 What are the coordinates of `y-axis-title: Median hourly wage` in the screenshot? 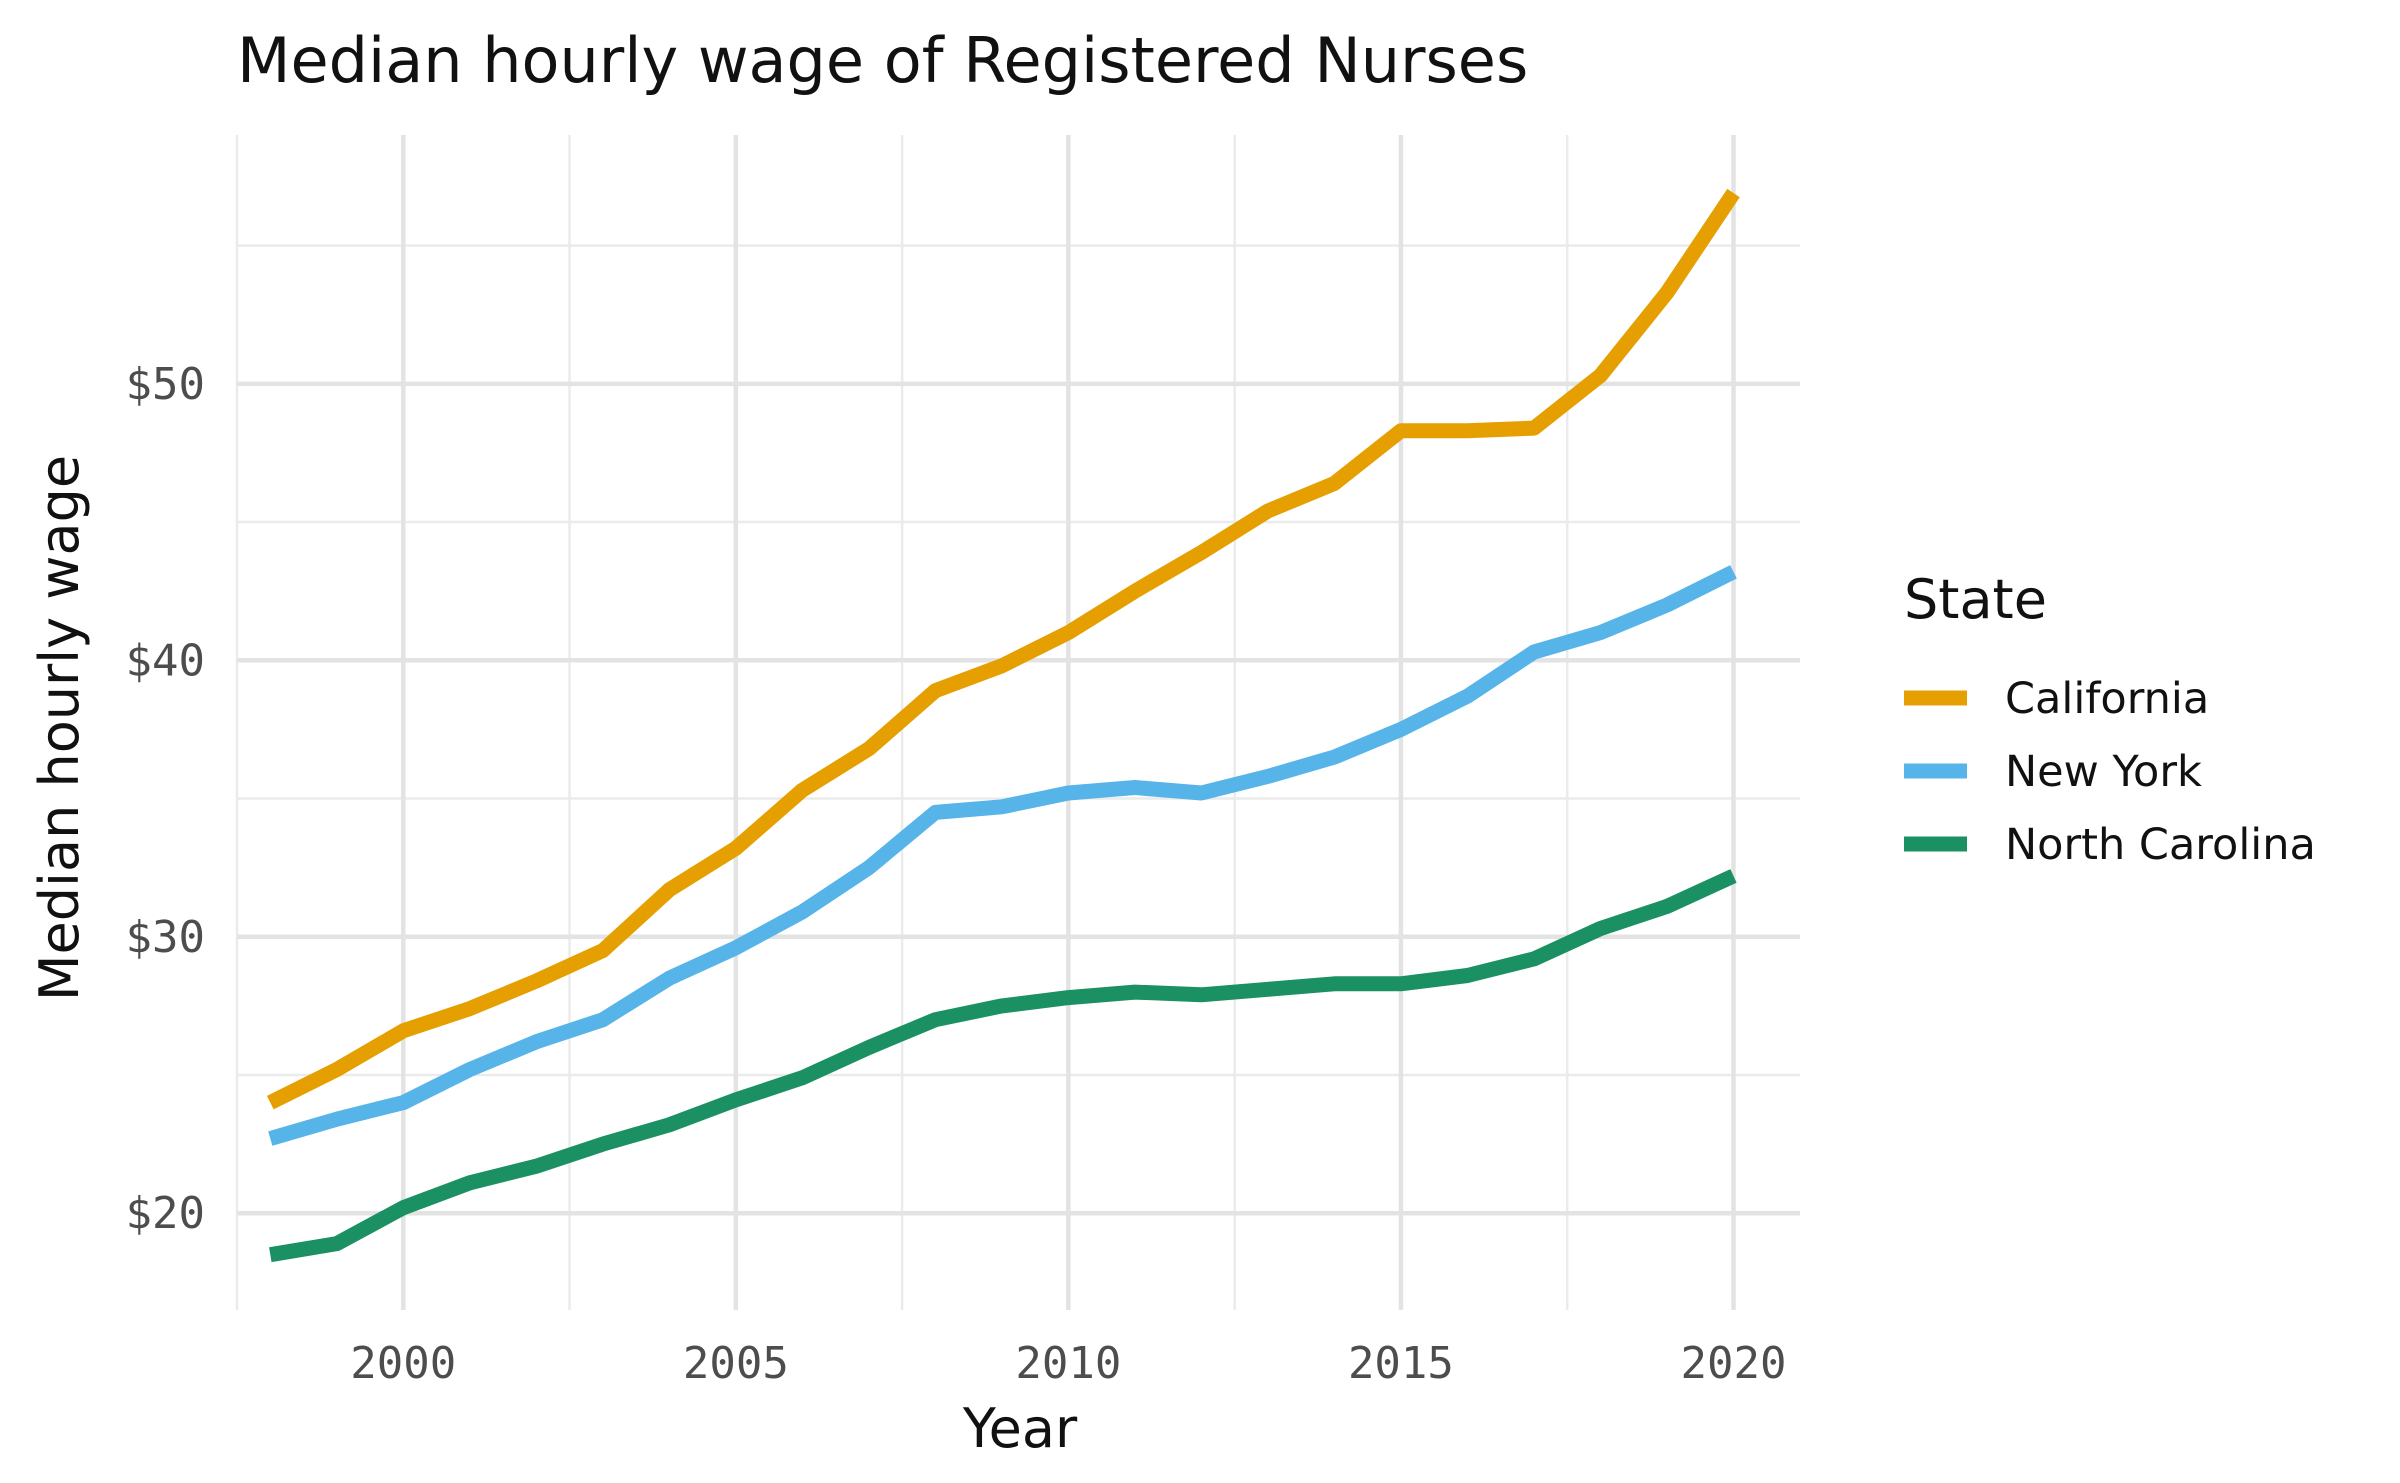 It's located at (59, 728).